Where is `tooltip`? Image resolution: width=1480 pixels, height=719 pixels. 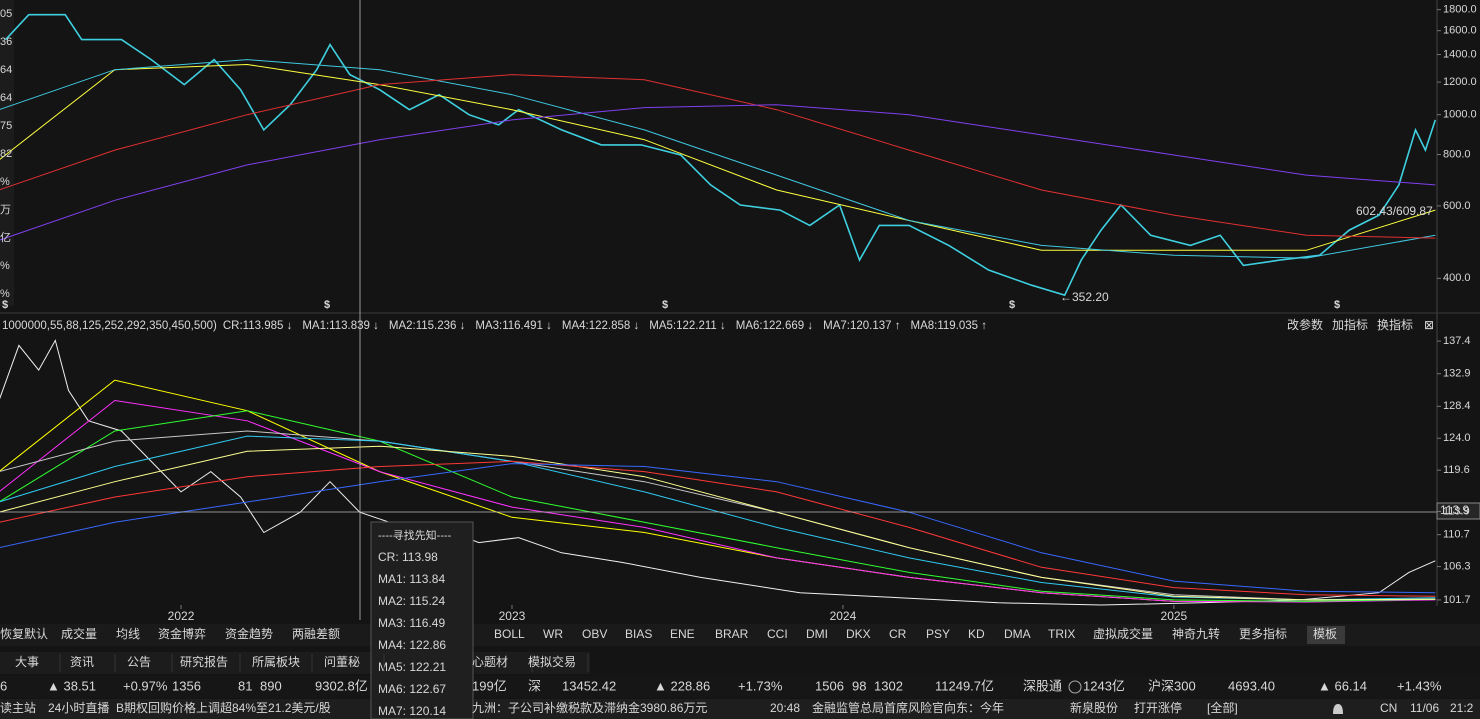
tooltip is located at coordinates (422, 620).